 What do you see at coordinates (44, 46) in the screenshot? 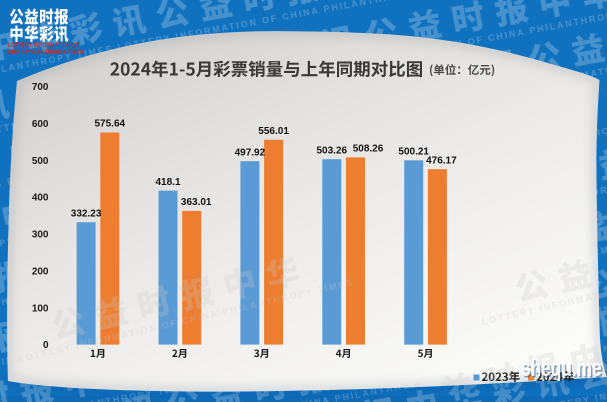
I see `svg-text: LOTTERY INFORMATION OF` at bounding box center [44, 46].